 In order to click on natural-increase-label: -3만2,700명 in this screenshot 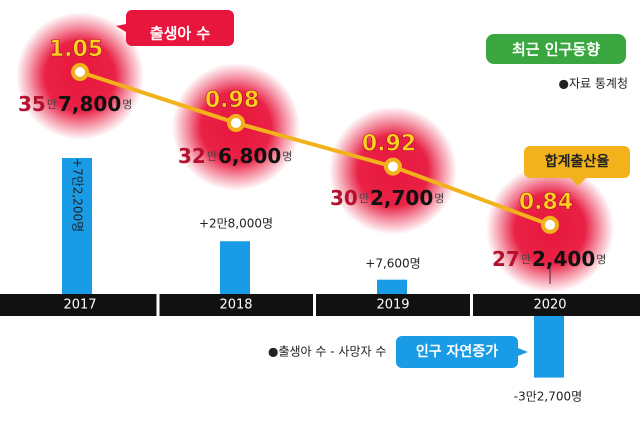, I will do `click(548, 397)`.